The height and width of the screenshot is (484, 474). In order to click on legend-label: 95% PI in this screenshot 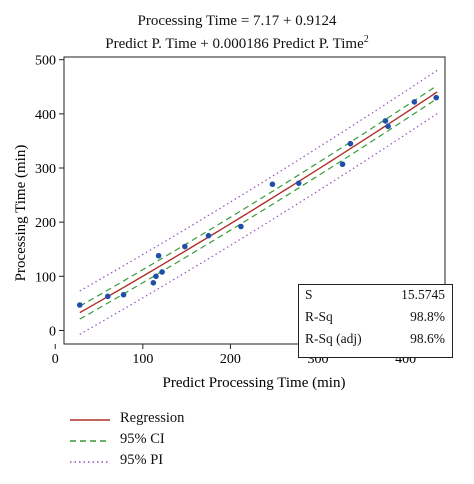, I will do `click(142, 460)`.